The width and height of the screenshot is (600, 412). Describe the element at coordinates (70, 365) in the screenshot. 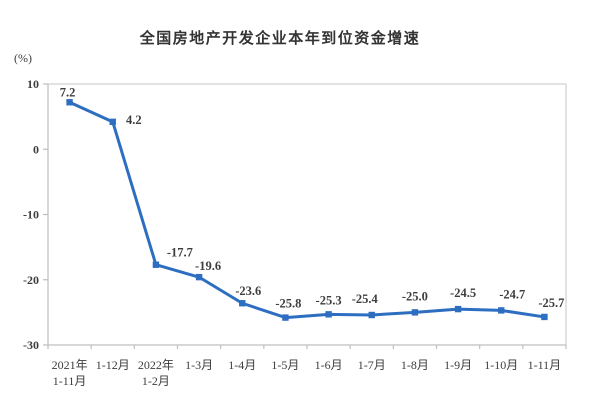

I see `x-tick-label: 2021年` at that location.